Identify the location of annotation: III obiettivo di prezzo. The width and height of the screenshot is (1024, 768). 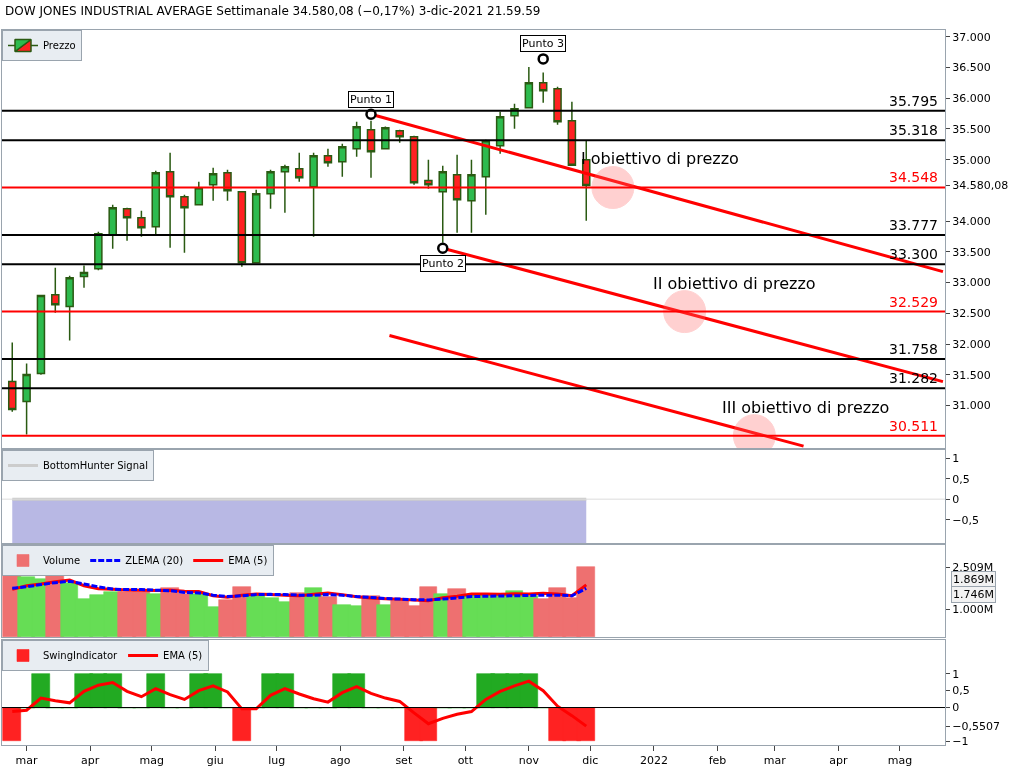
(806, 407).